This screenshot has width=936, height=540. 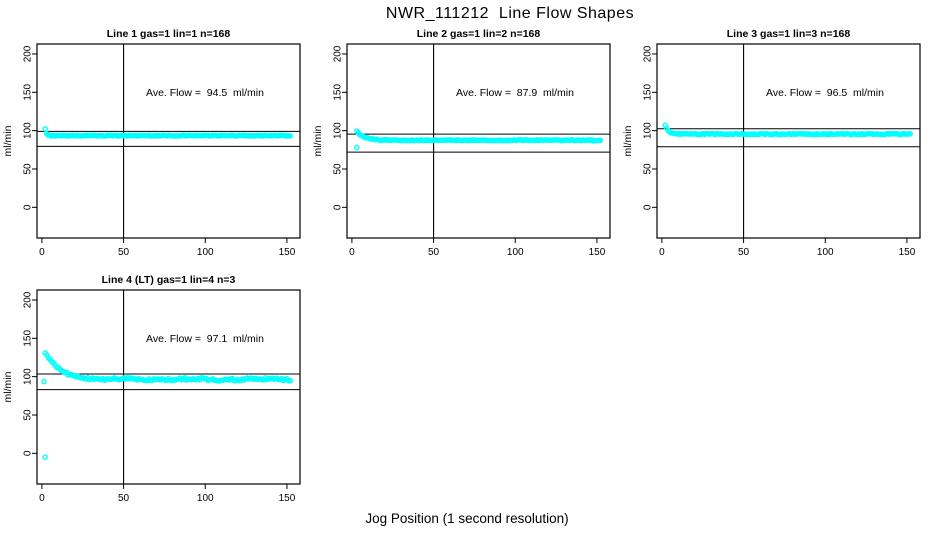 What do you see at coordinates (510, 13) in the screenshot?
I see `figure-title: NWR_111212 Line Flow Shapes` at bounding box center [510, 13].